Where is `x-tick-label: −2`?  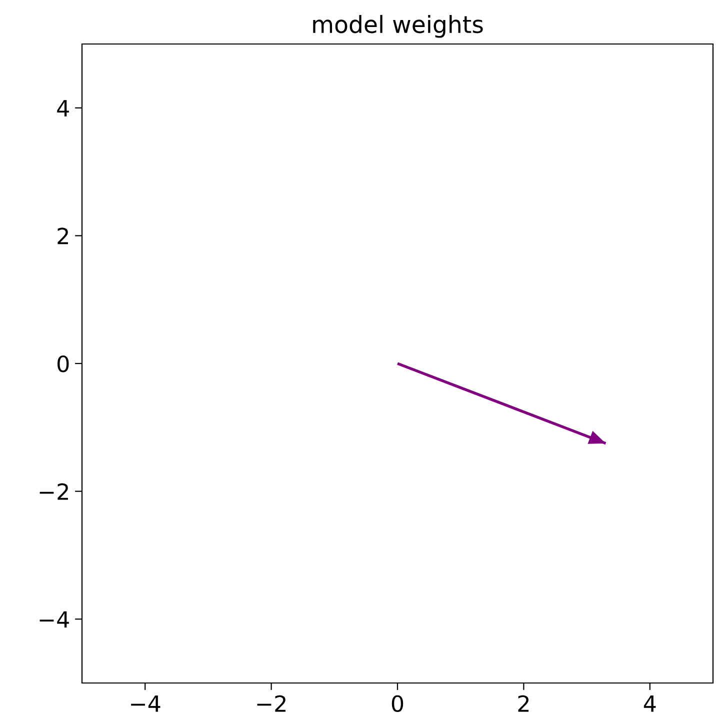
x-tick-label: −2 is located at coordinates (271, 703).